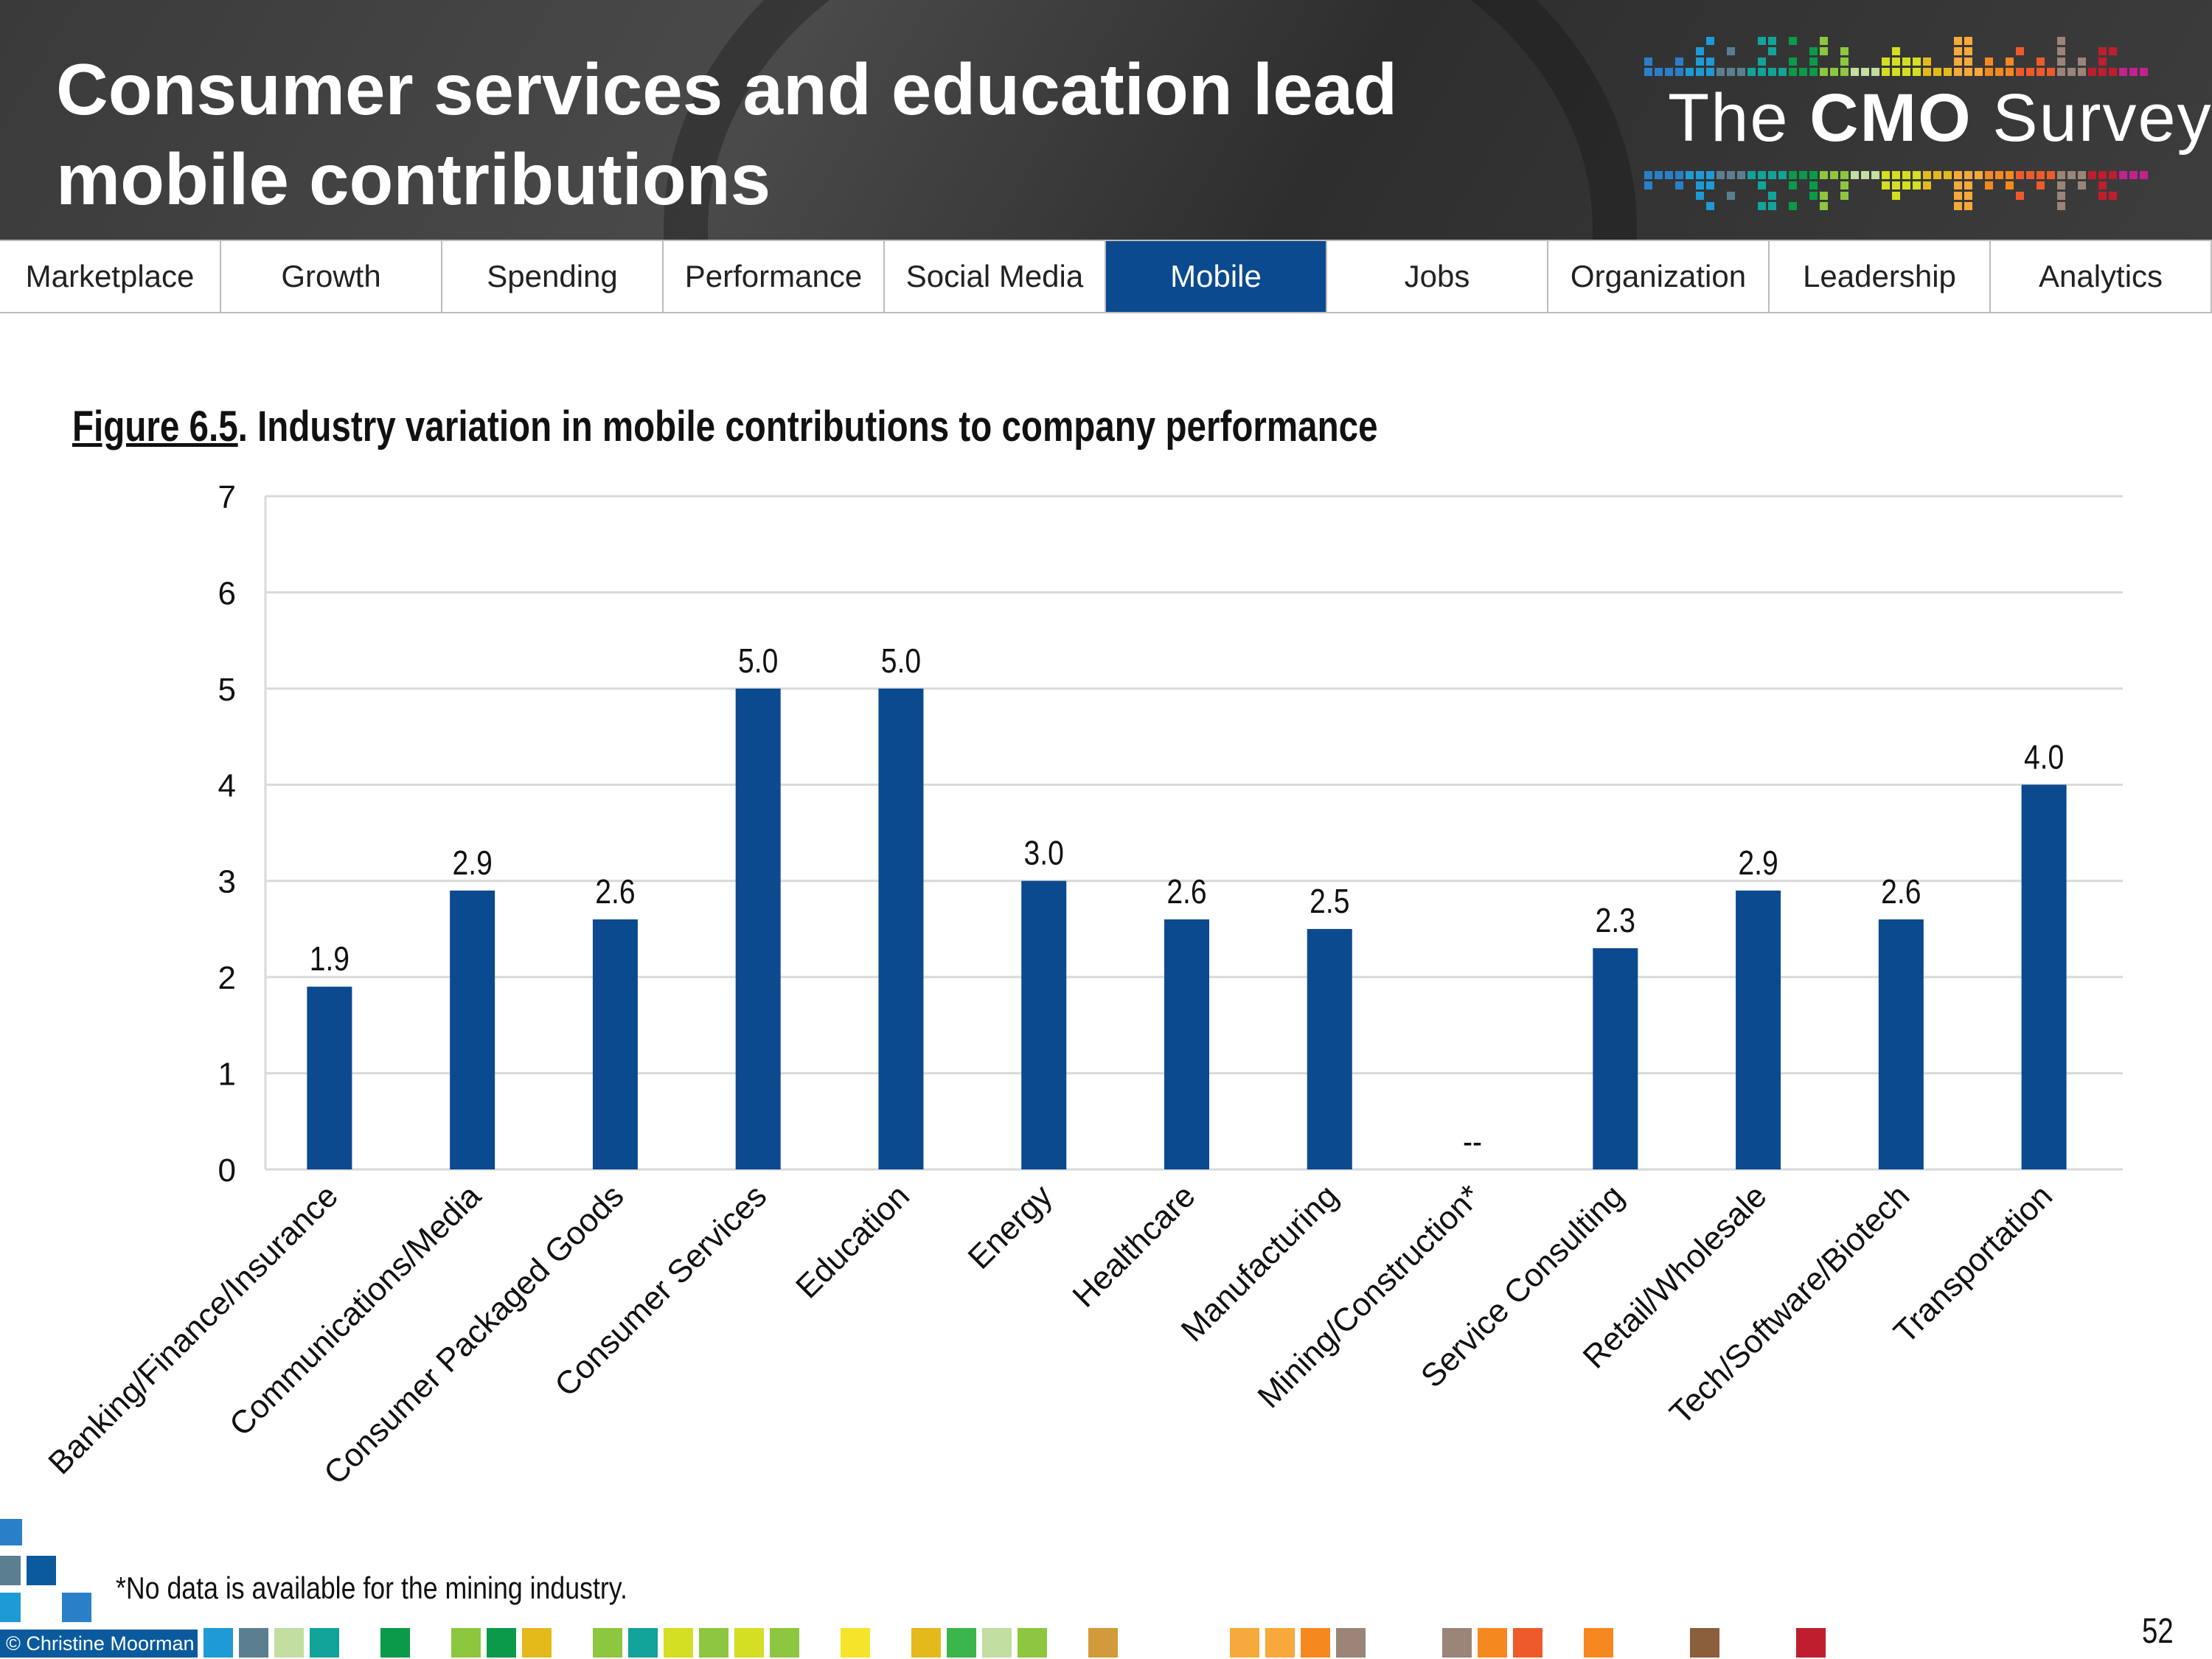 The height and width of the screenshot is (1659, 2212). I want to click on tab-organization: Organization, so click(1659, 276).